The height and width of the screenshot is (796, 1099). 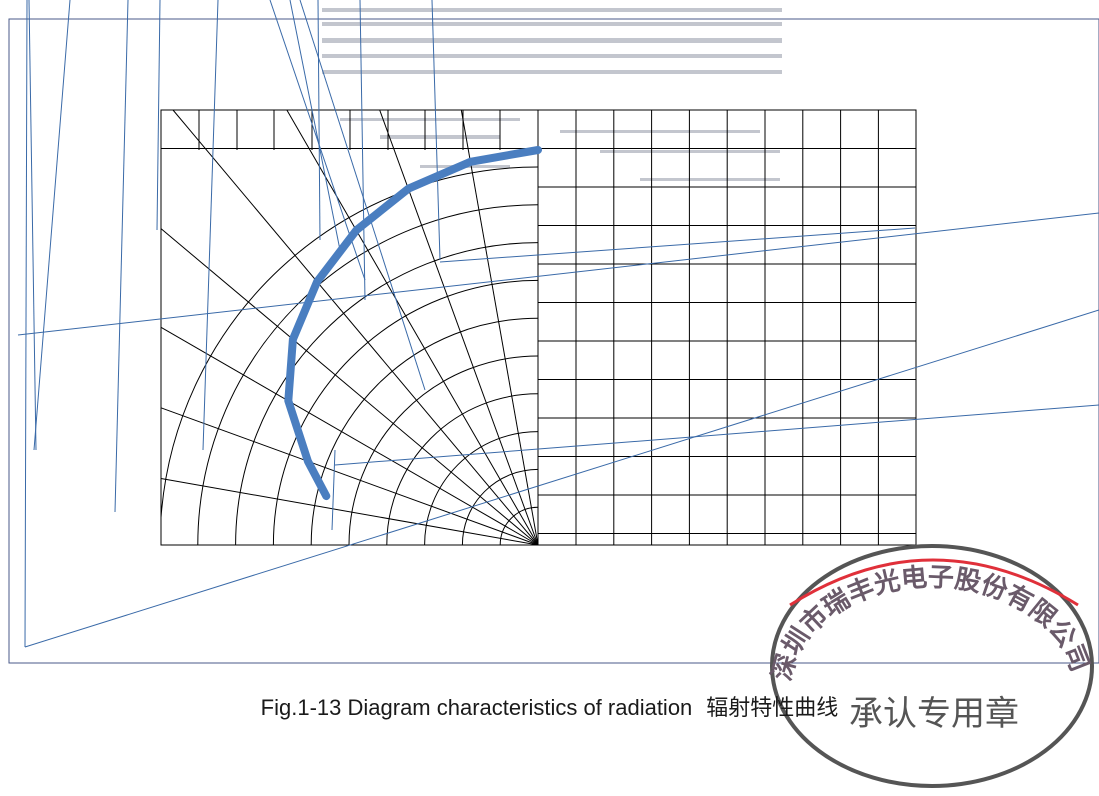 I want to click on seal-accent-arc, so click(x=934, y=582).